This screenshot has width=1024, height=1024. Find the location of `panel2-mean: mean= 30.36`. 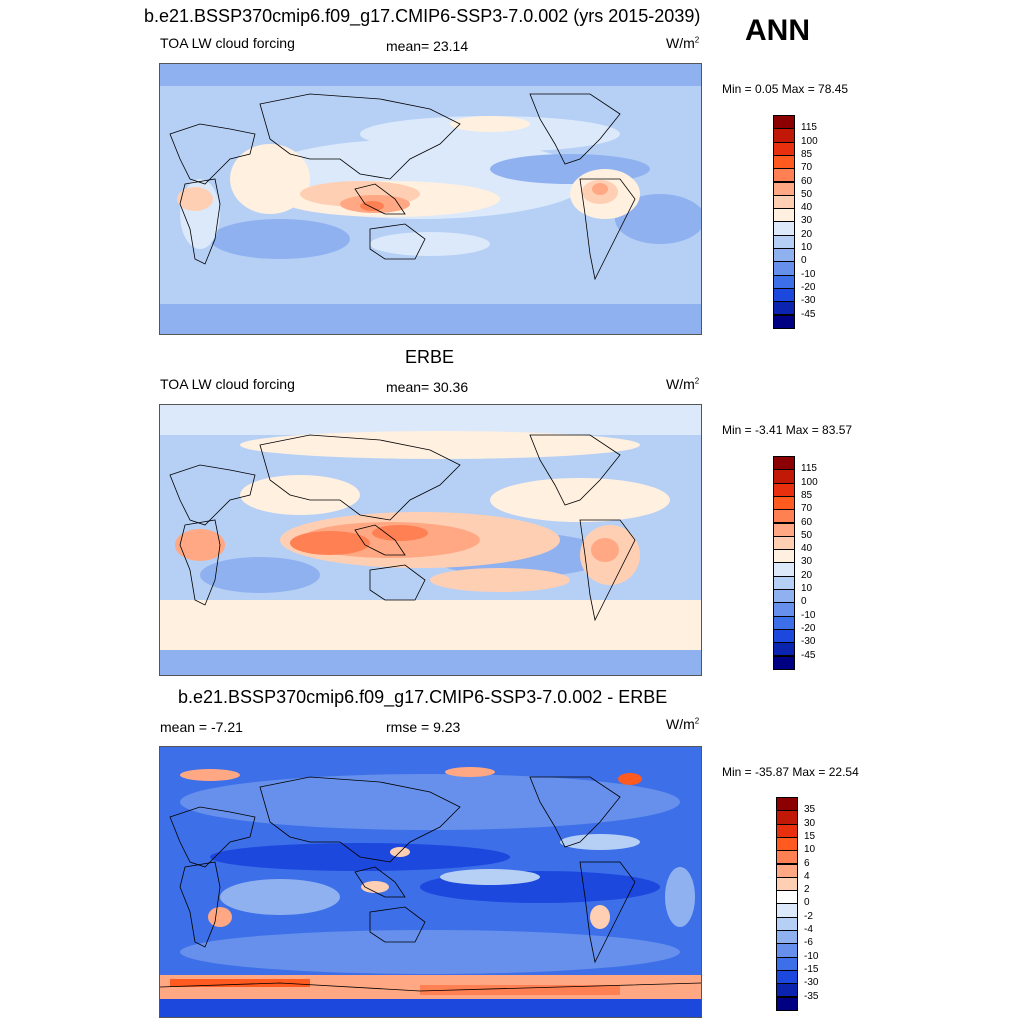

panel2-mean: mean= 30.36 is located at coordinates (427, 387).